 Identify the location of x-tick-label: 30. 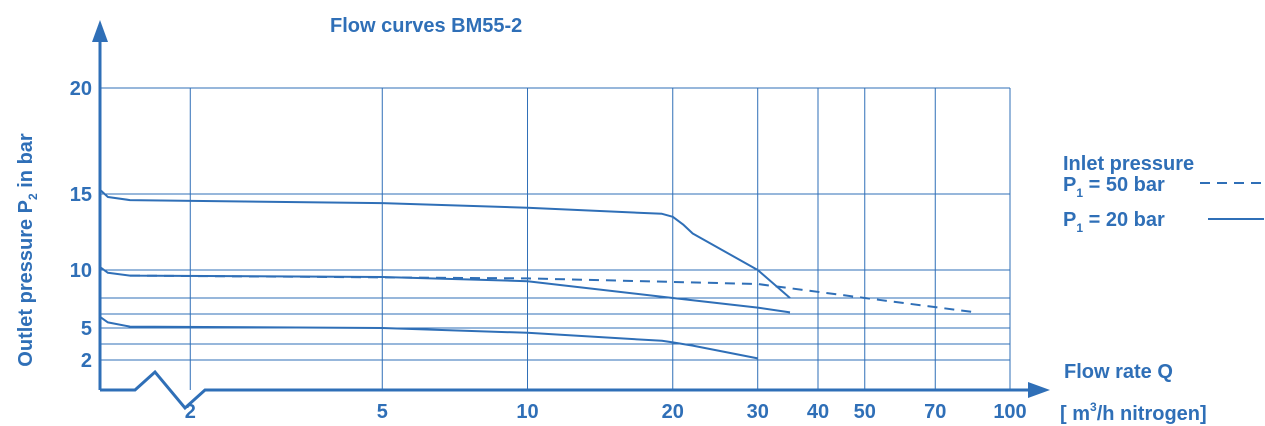
(758, 412).